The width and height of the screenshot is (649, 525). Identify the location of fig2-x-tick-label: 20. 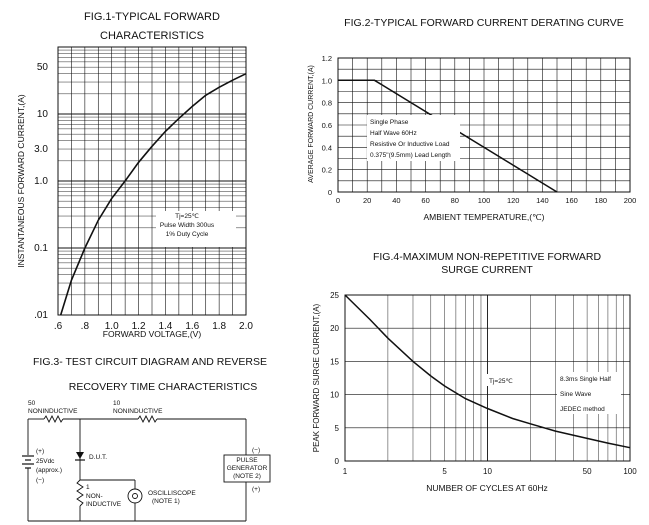
(367, 200).